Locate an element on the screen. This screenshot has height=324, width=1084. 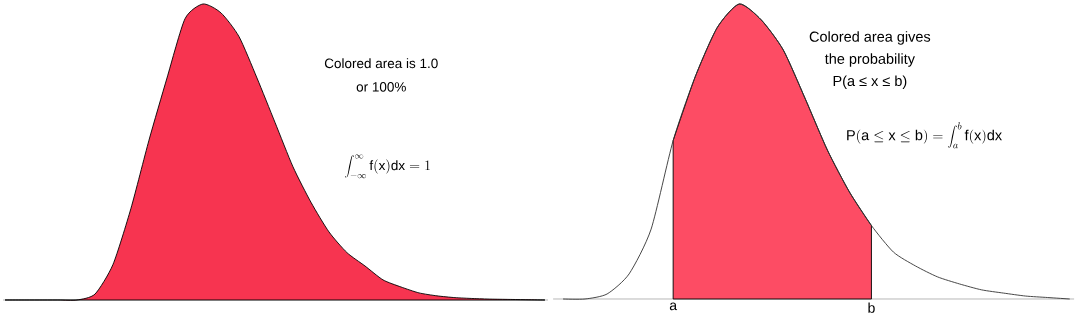
annotation: the probability is located at coordinates (869, 60).